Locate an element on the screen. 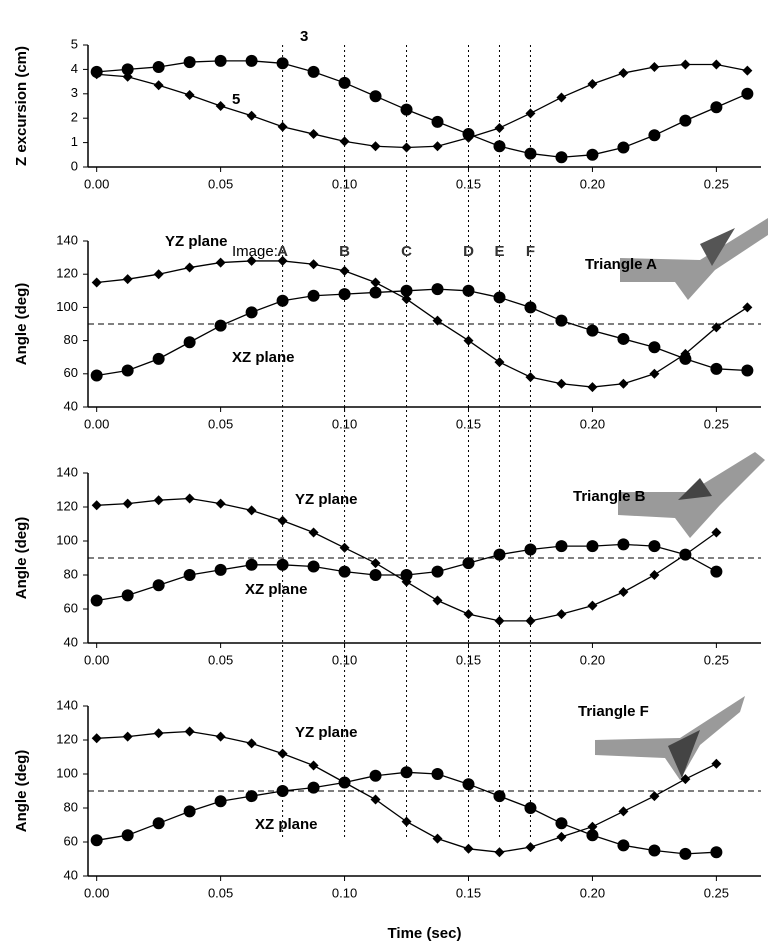 This screenshot has height=947, width=768. image-name: E is located at coordinates (499, 251).